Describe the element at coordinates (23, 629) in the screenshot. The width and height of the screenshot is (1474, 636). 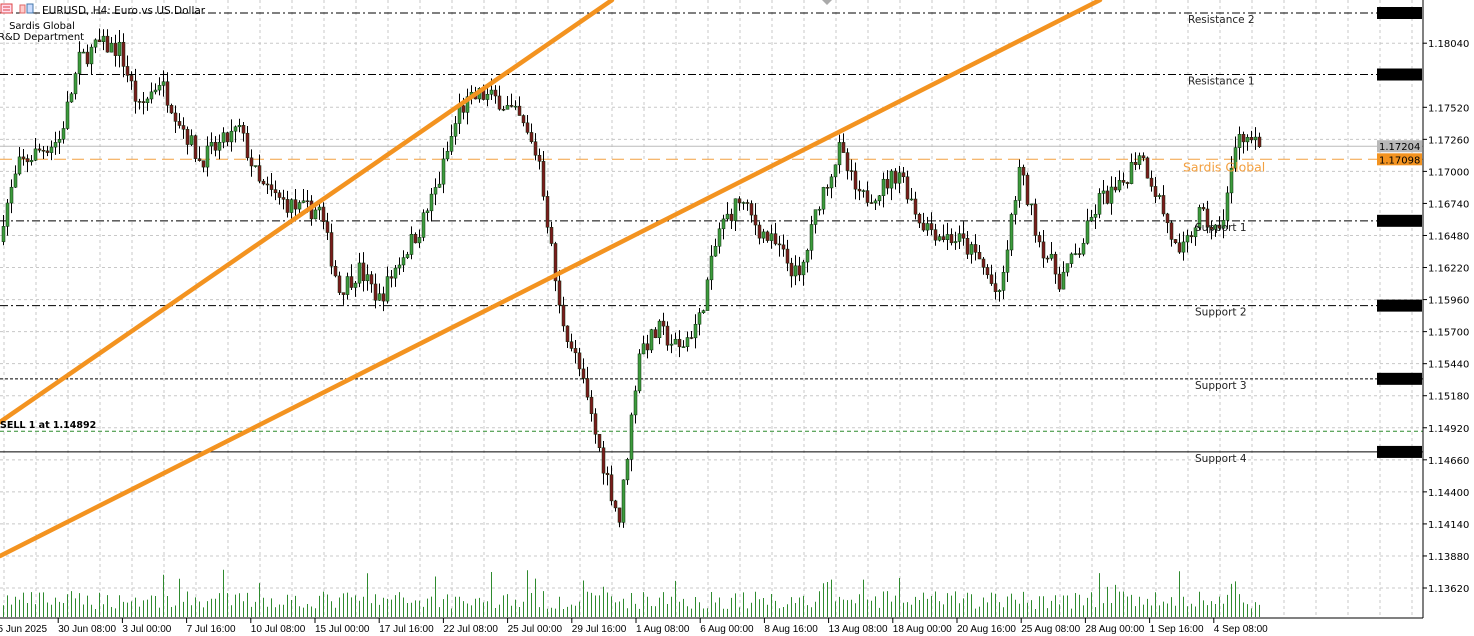
I see `time-tick-label: 25 Jun 2025` at that location.